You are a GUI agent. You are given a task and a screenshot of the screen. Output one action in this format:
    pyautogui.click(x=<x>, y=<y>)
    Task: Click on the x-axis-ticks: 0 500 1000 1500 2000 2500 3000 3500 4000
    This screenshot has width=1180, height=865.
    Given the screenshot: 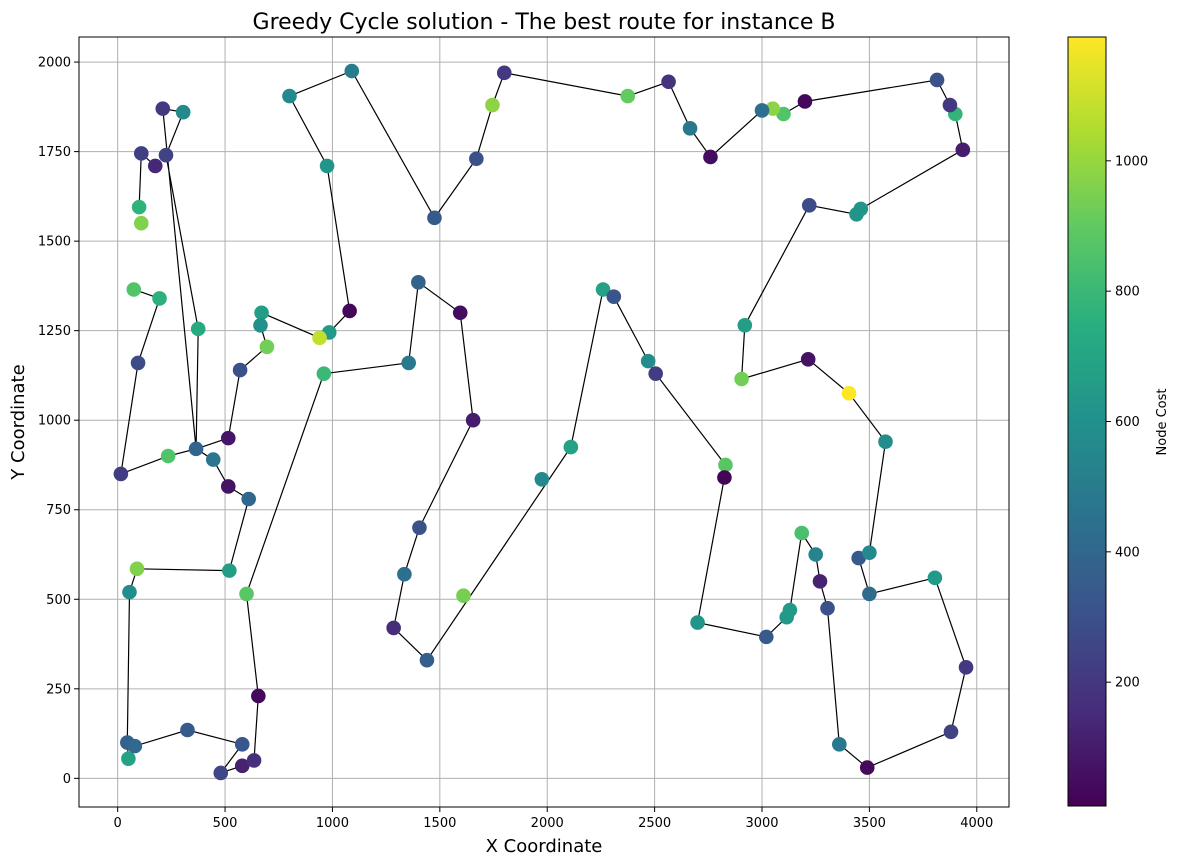 What is the action you would take?
    pyautogui.click(x=553, y=819)
    